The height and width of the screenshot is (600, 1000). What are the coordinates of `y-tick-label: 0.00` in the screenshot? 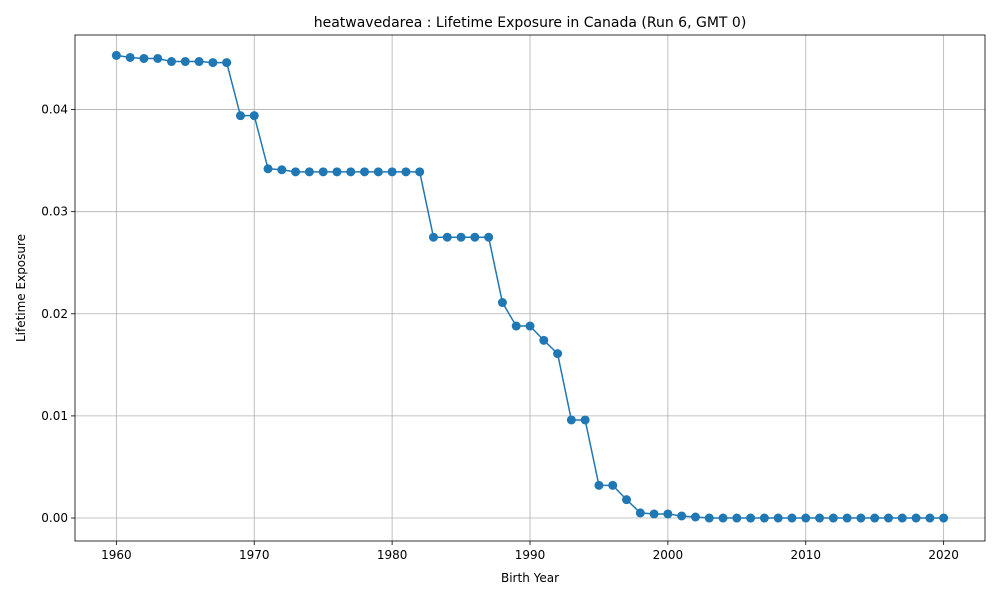 It's located at (54, 518).